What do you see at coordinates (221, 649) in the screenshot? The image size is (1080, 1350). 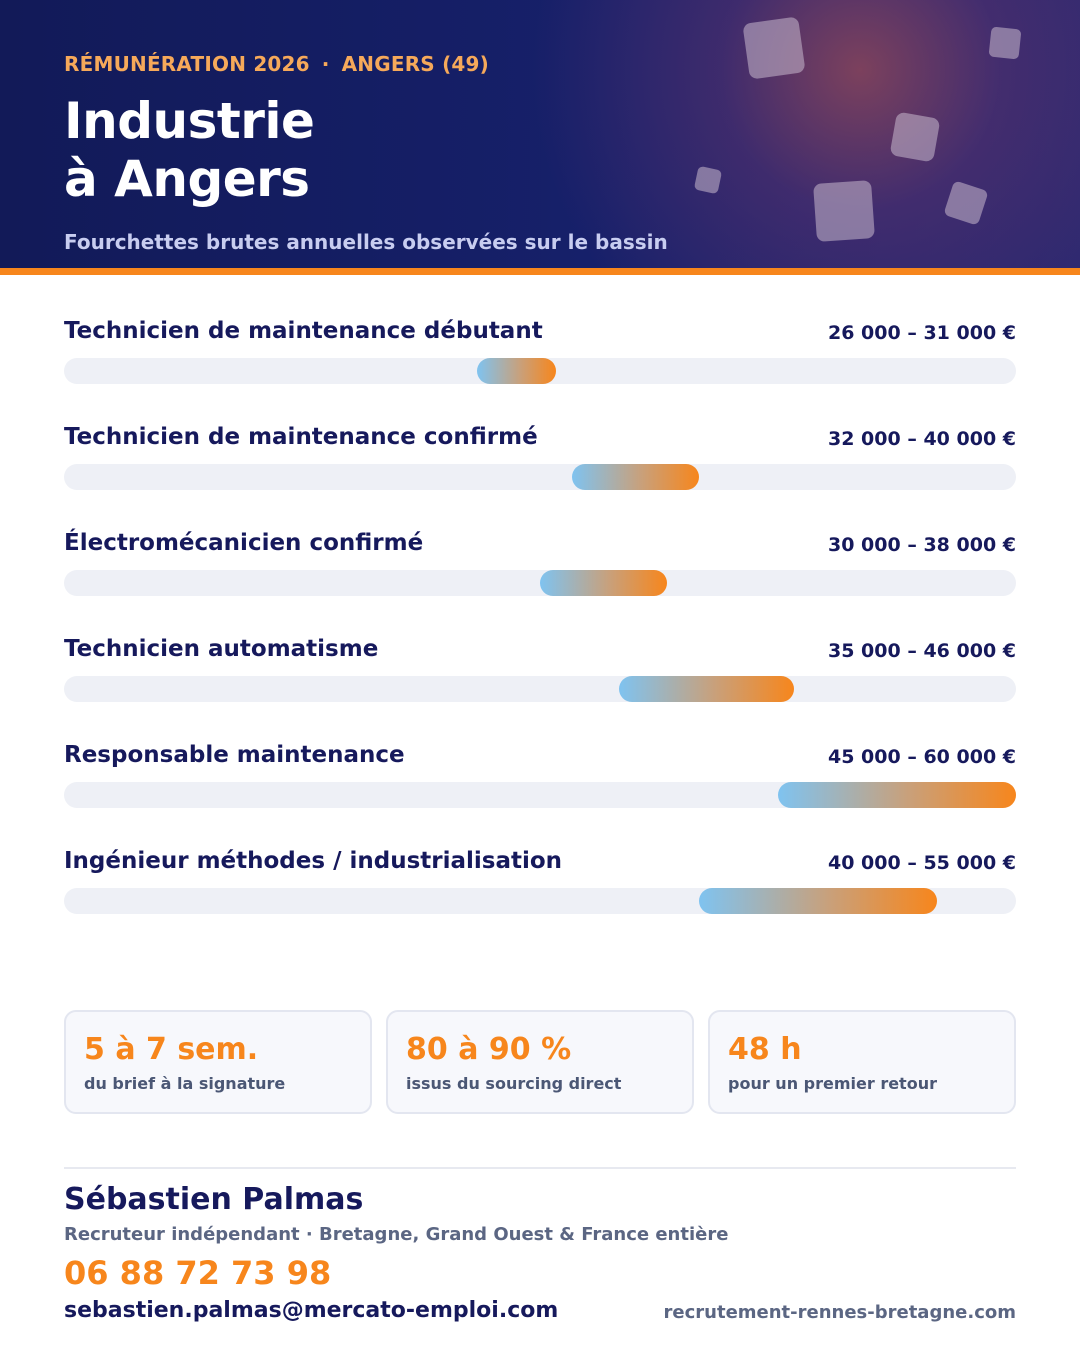 I see `job-title: Technicien automatisme` at bounding box center [221, 649].